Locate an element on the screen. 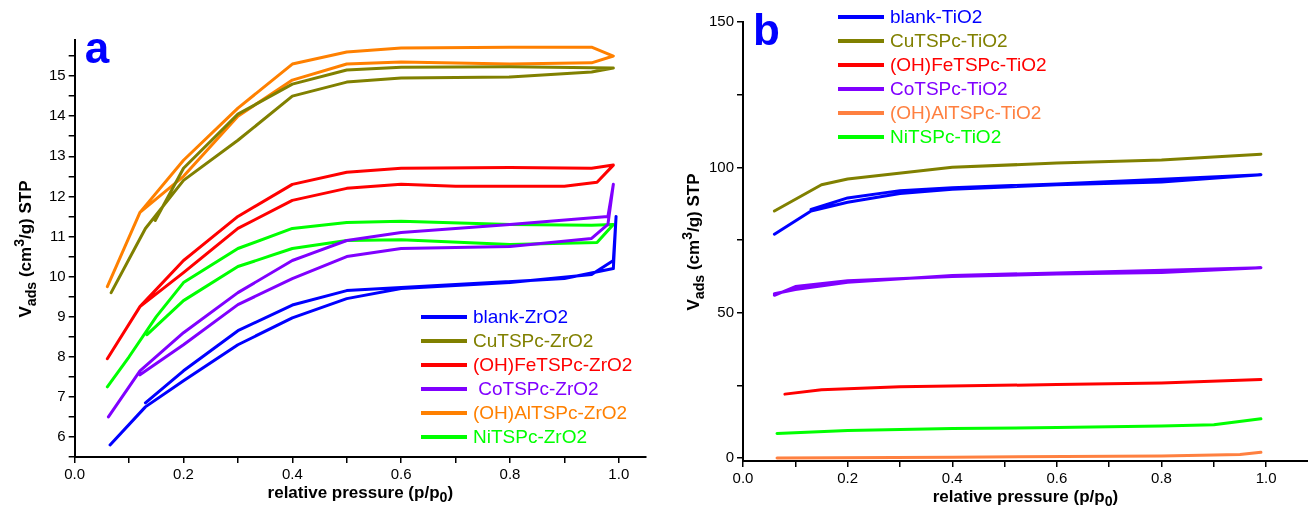 This screenshot has height=517, width=1308. legend-label: (OH)FeTSPc-TiO2 is located at coordinates (968, 65).